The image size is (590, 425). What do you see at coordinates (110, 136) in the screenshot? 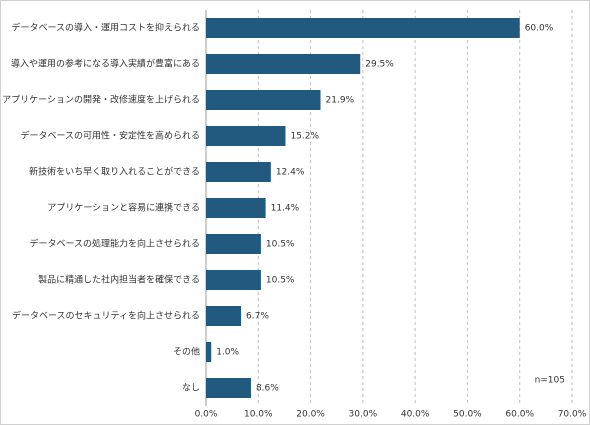
I see `y-tick-label: データベースの可用性・安定性を高められる` at bounding box center [110, 136].